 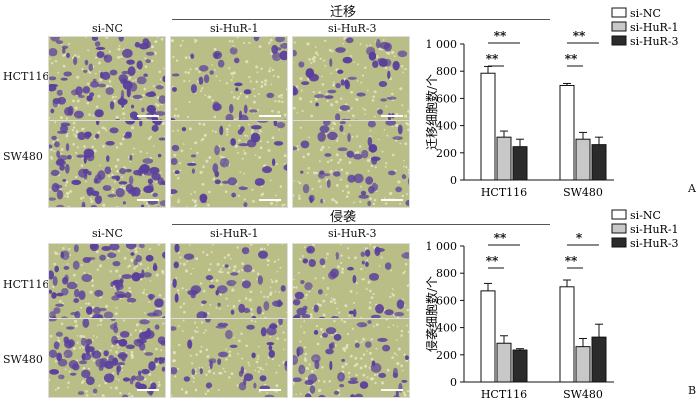 I want to click on section-a-col-si-hur-1: si-HuR-1, so click(x=234, y=28).